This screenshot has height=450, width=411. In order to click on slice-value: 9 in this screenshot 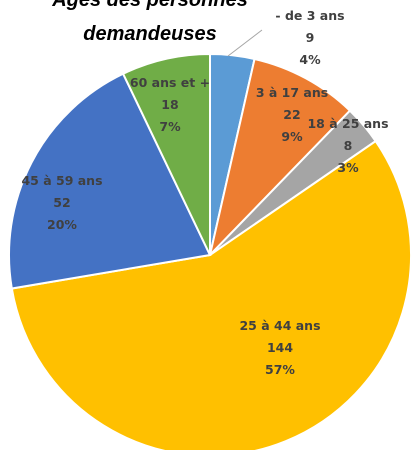, I will do `click(310, 37)`.